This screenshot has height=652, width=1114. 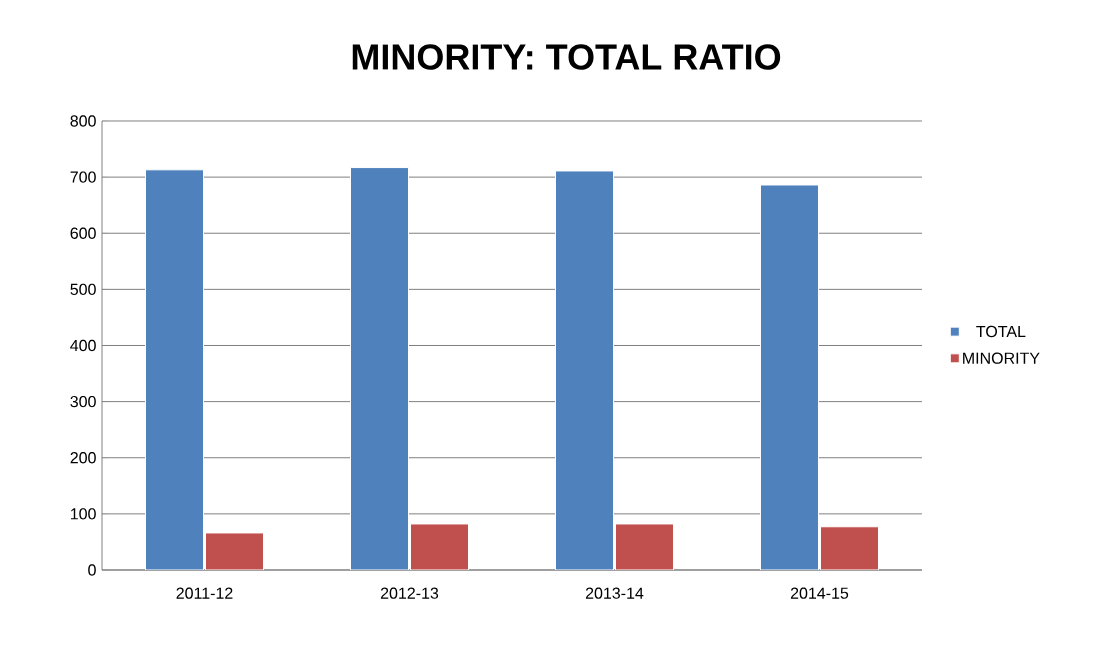 I want to click on x-tick-label: 2013-14, so click(x=614, y=593).